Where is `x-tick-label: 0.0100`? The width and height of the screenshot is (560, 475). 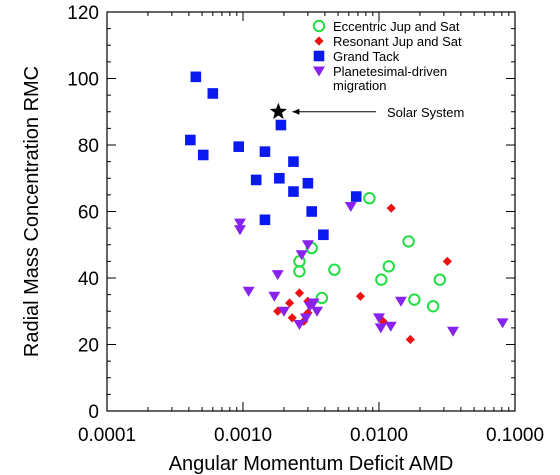 x-tick-label: 0.0100 is located at coordinates (379, 435).